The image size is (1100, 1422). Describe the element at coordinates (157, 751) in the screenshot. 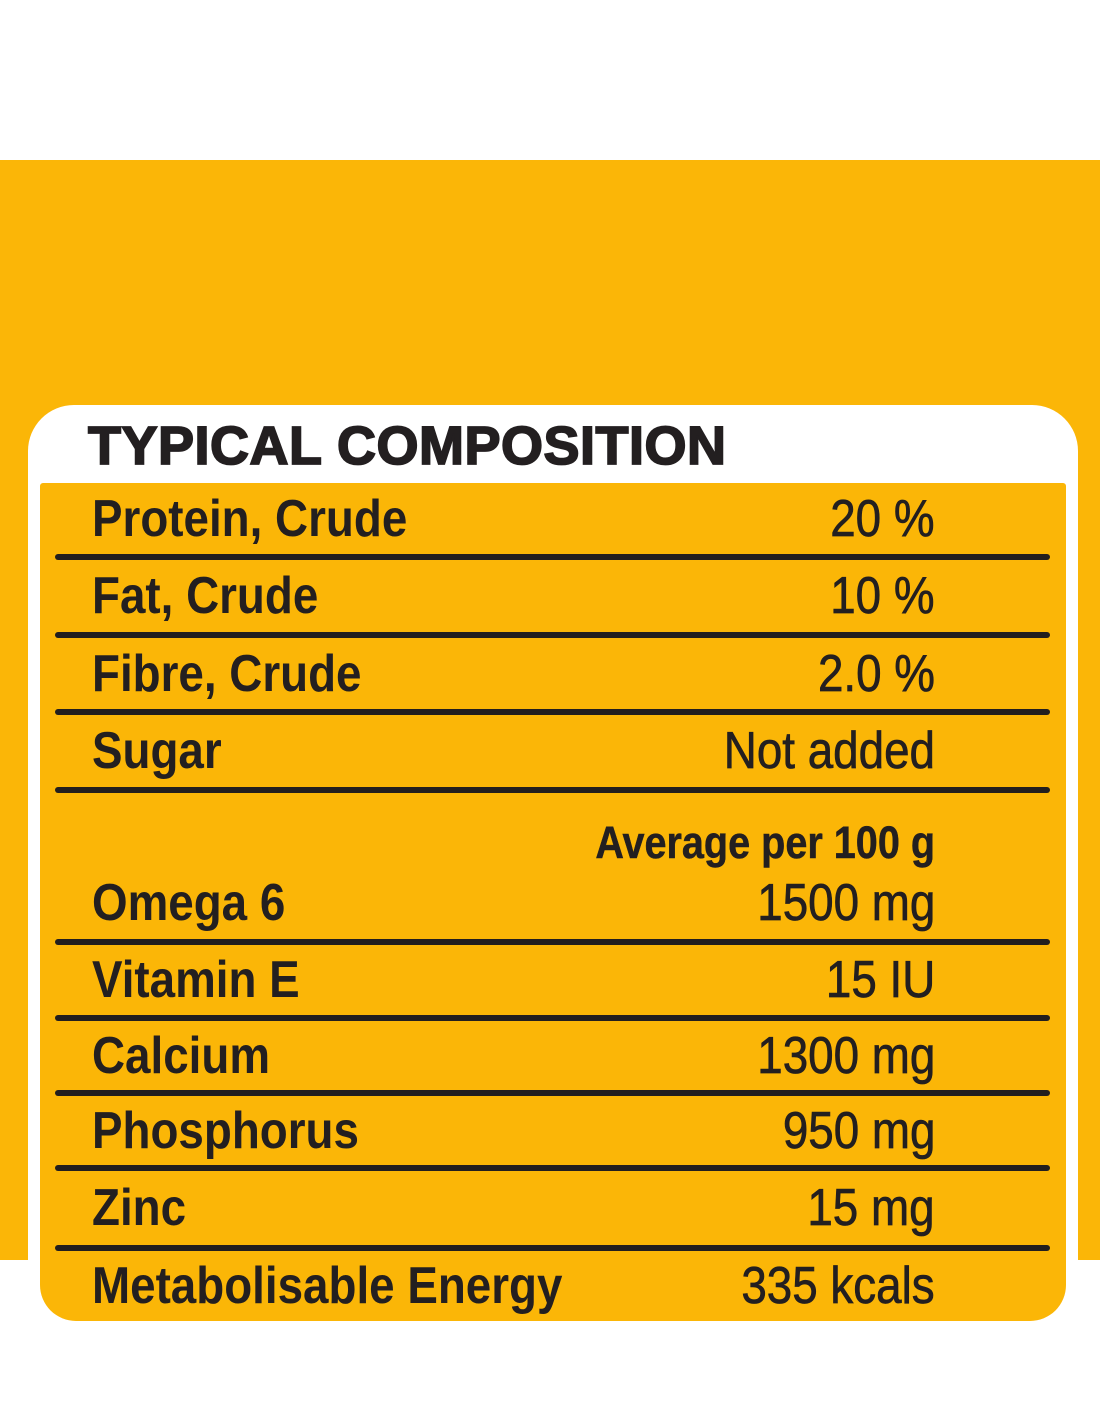

I see `row-label: Sugar` at that location.